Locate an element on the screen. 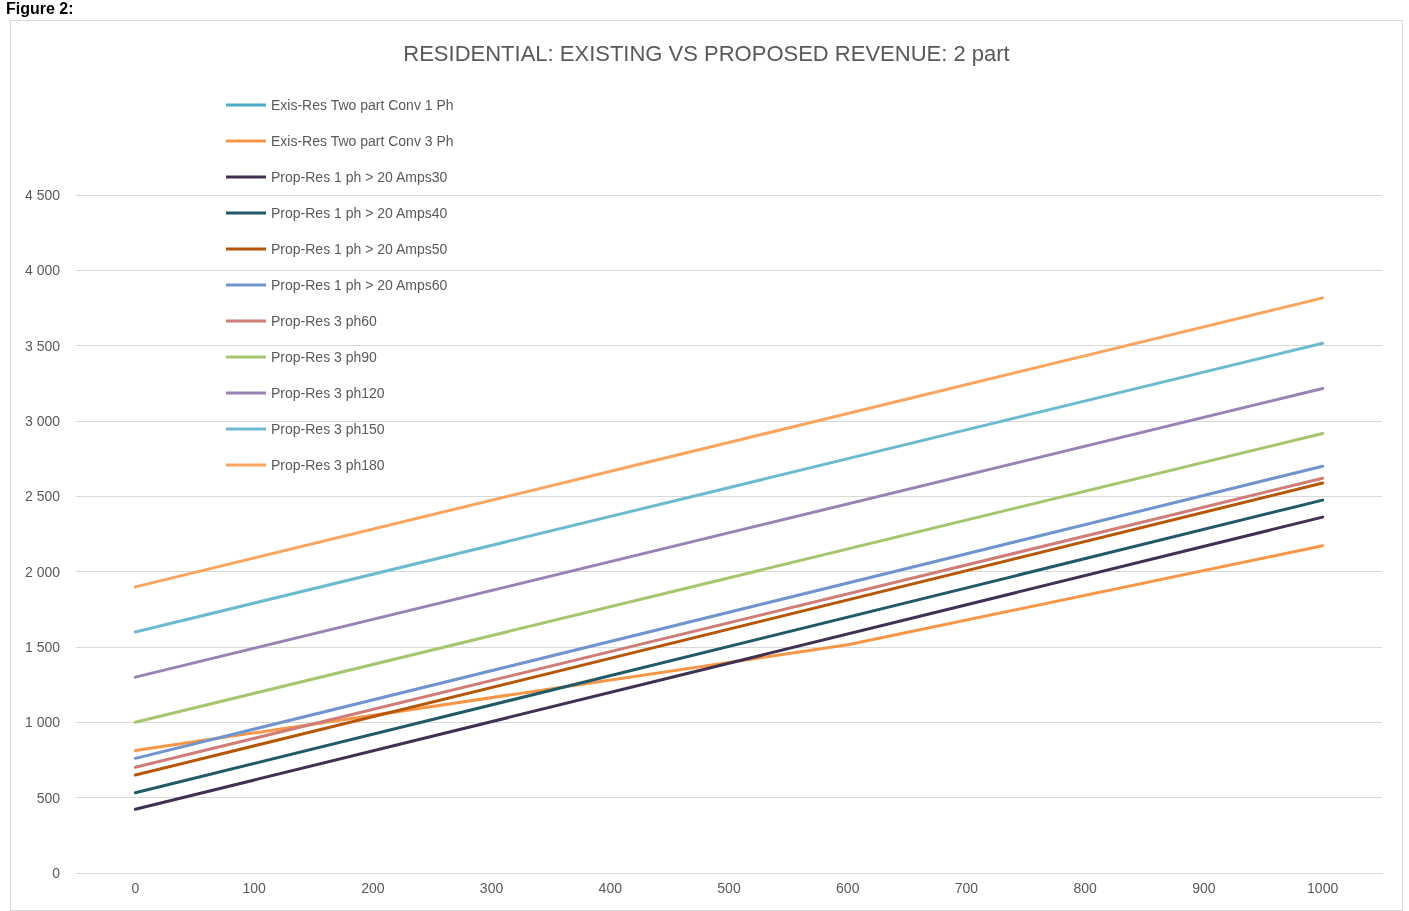 This screenshot has height=911, width=1409. legend-label: Prop-Res 3 ph150 is located at coordinates (328, 429).